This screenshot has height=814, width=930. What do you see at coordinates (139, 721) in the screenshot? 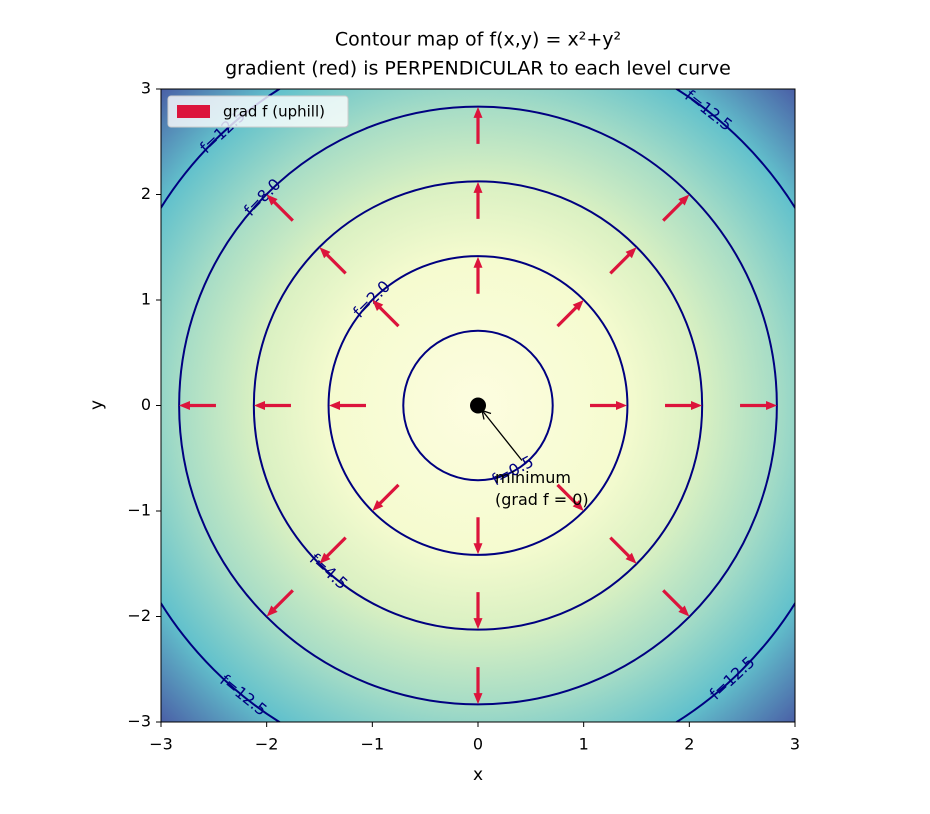
I see `y-tick-label: −3` at bounding box center [139, 721].